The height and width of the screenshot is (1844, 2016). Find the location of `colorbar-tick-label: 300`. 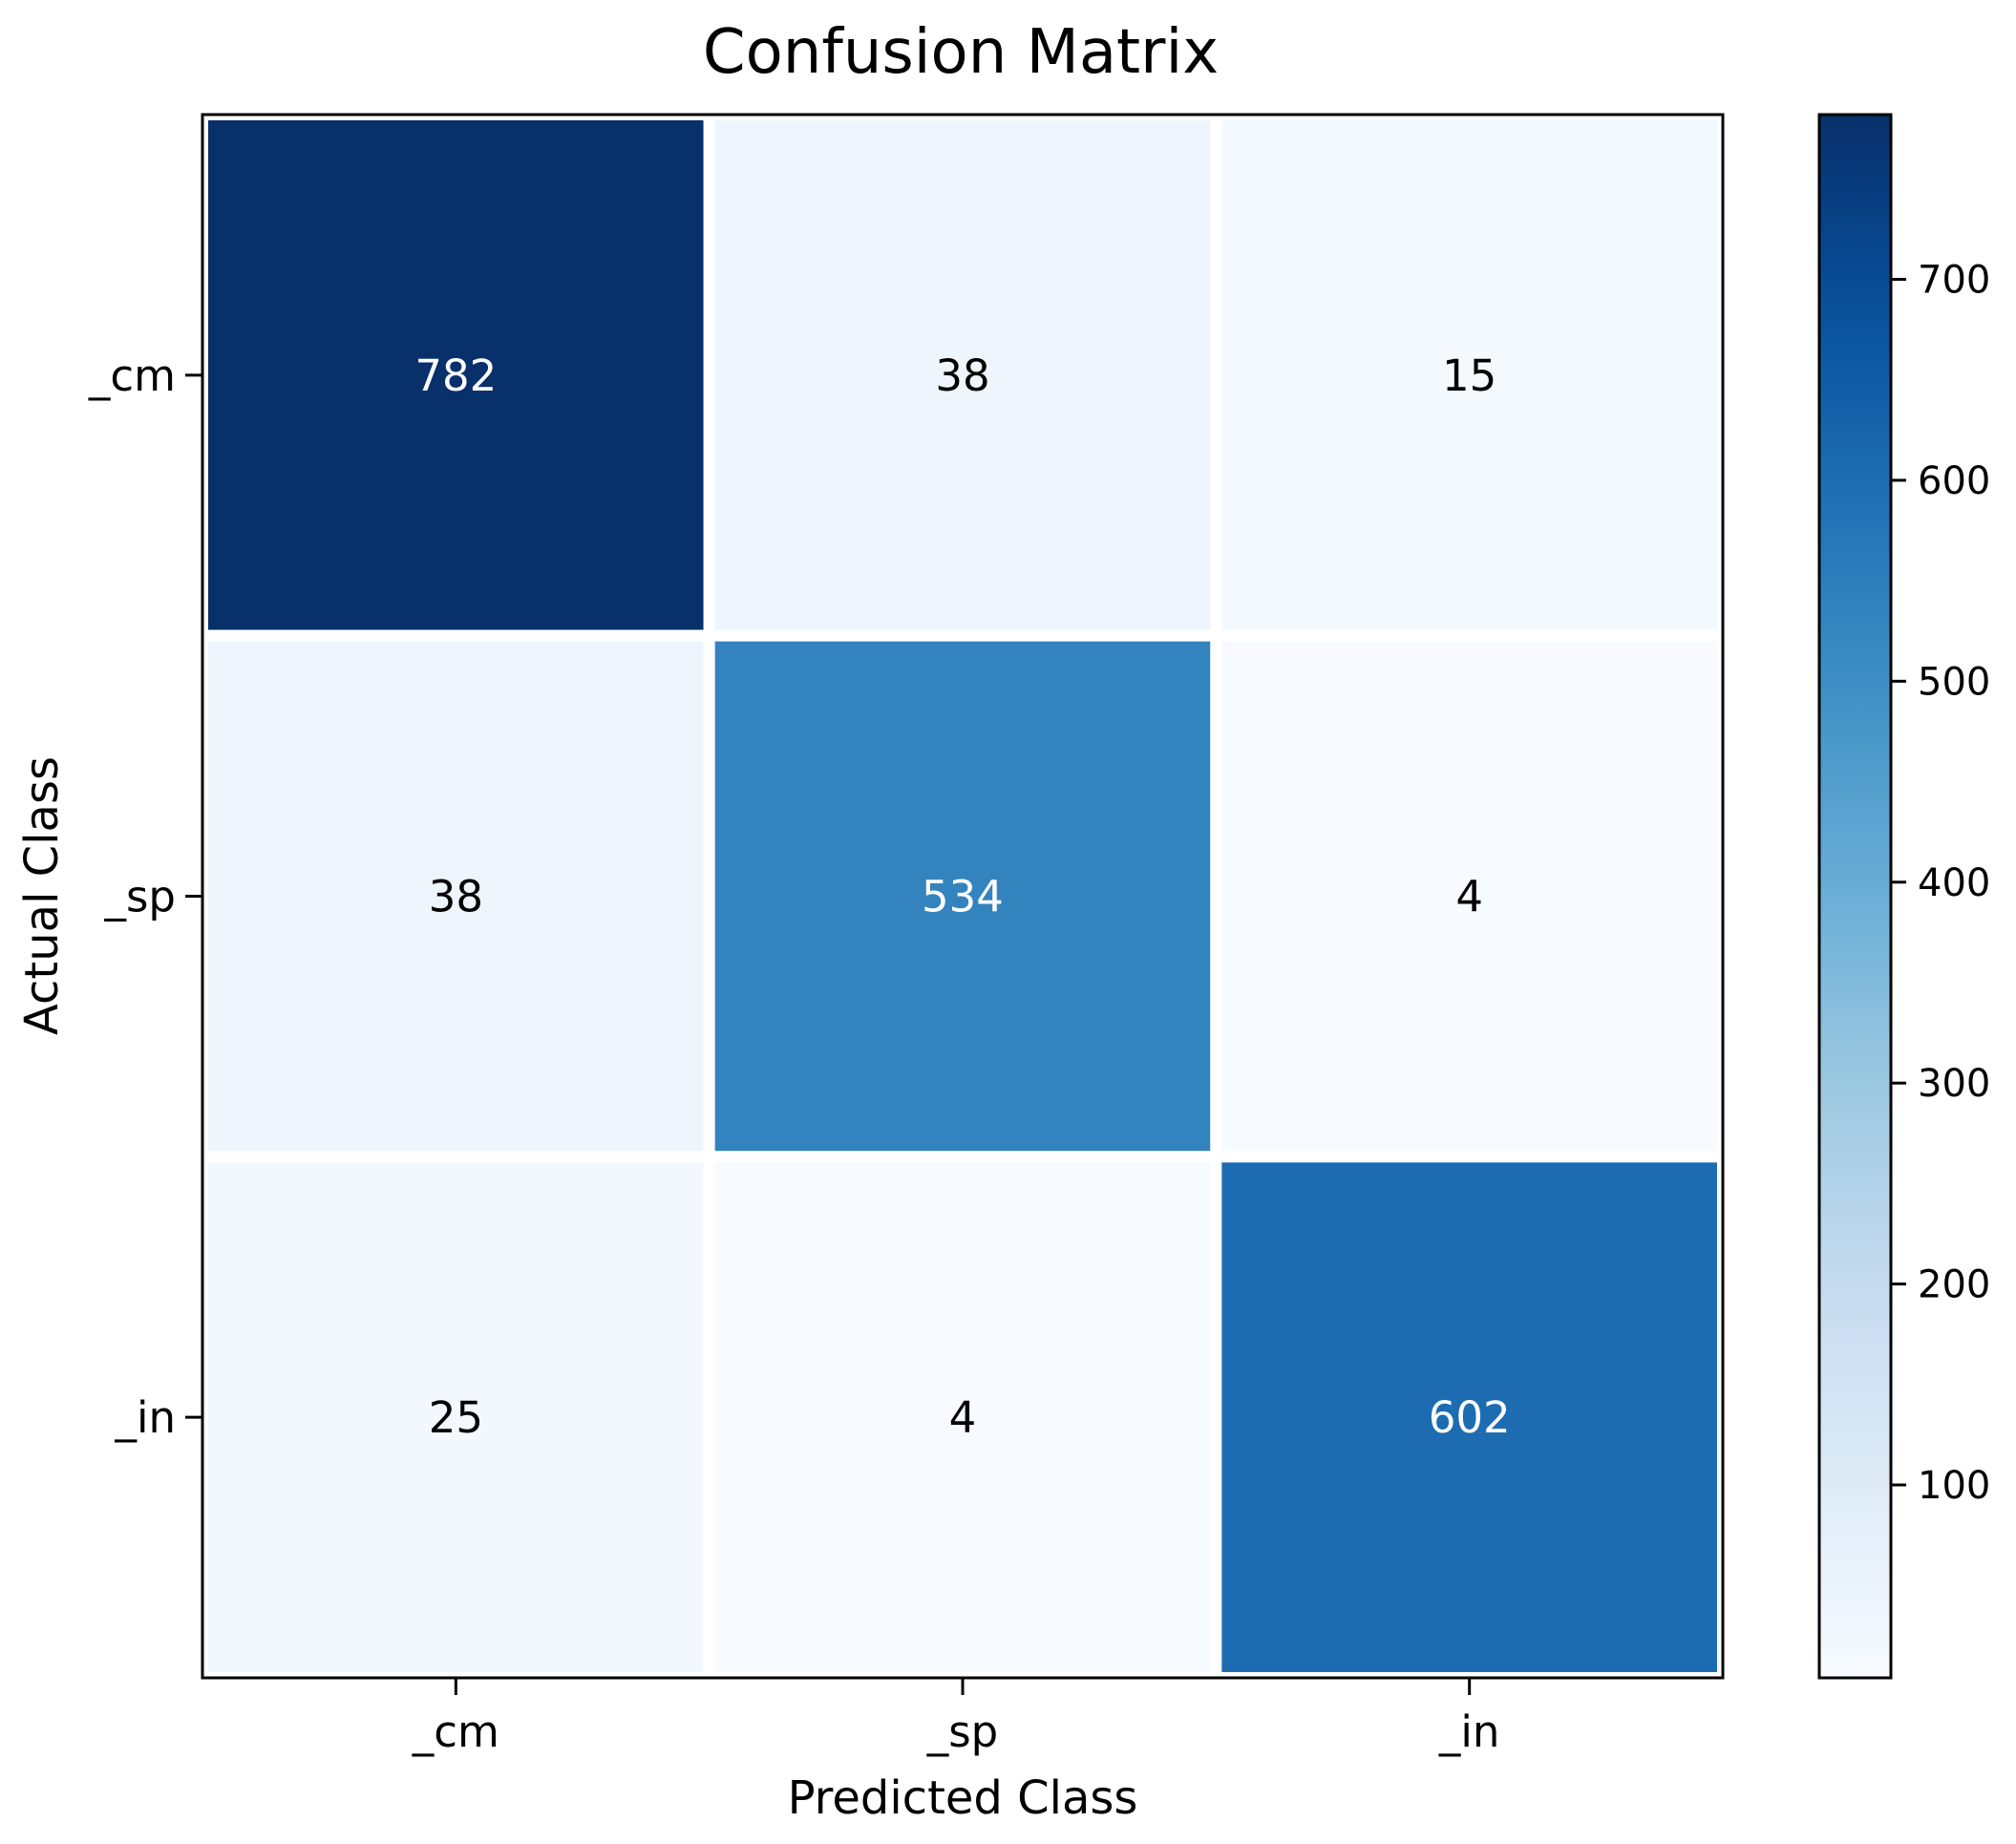

colorbar-tick-label: 300 is located at coordinates (1954, 1084).